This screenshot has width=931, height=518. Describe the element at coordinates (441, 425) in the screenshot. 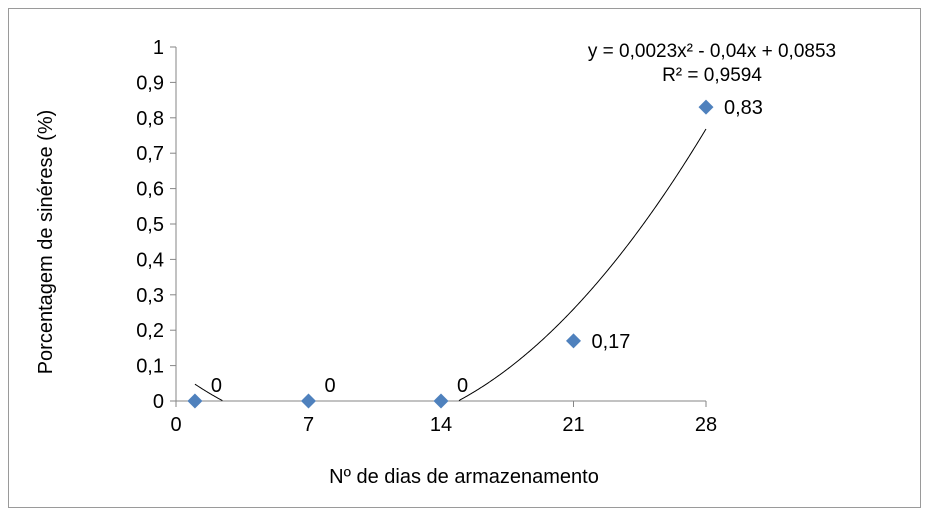

I see `x-tick-label: 14` at that location.